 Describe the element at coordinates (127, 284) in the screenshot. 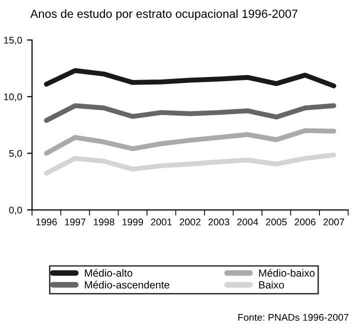

I see `legend-label: Médio-ascendente` at that location.